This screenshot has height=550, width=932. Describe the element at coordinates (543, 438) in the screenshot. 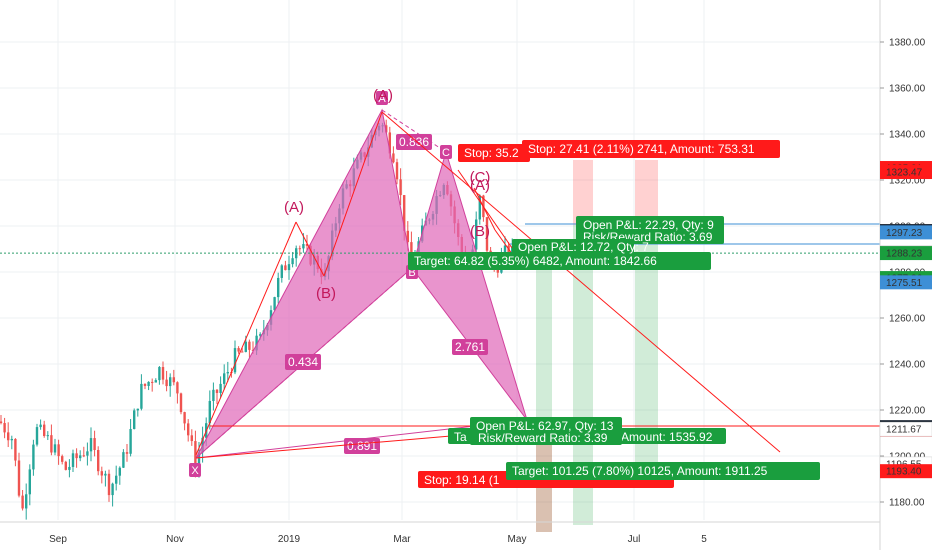

I see `risk-reward-label: Risk/Reward Ratio: 3.39` at that location.